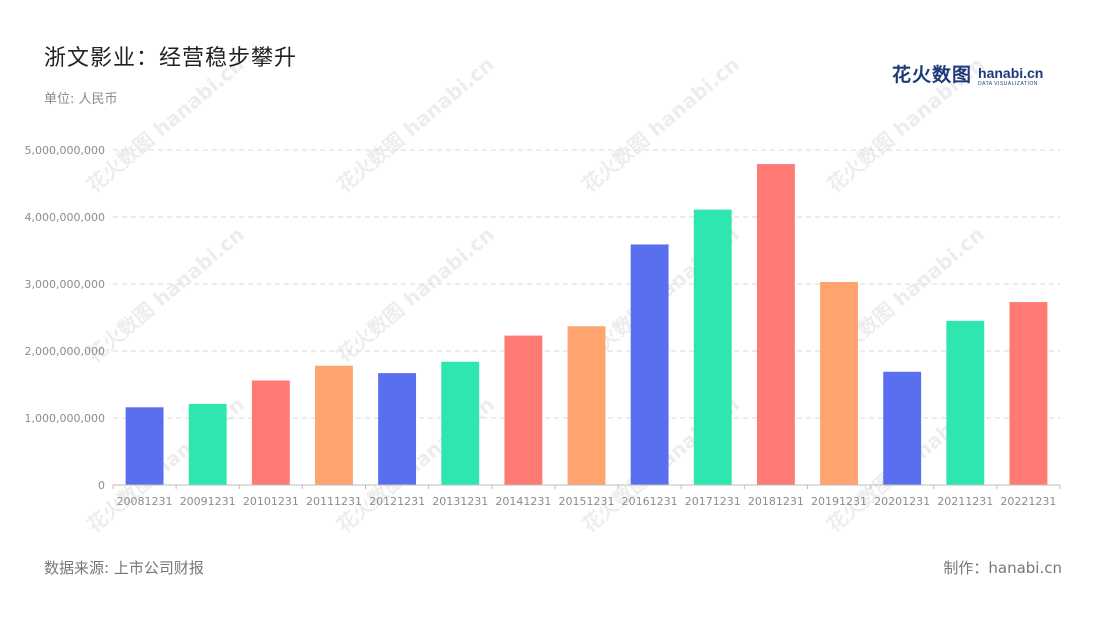 The height and width of the screenshot is (620, 1100). Describe the element at coordinates (1011, 73) in the screenshot. I see `logo-text-en: hanabi.cn` at that location.